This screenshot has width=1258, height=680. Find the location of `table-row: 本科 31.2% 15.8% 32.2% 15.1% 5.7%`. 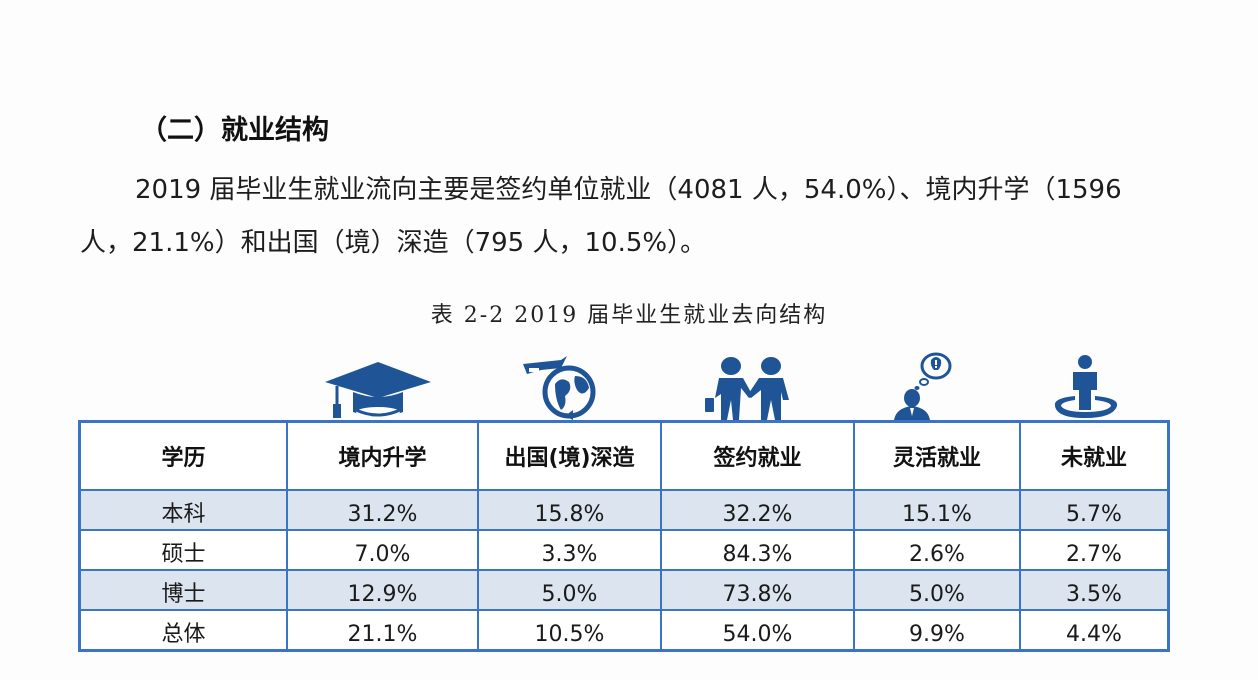

table-row: 本科 31.2% 15.8% 32.2% 15.1% 5.7% is located at coordinates (624, 510).